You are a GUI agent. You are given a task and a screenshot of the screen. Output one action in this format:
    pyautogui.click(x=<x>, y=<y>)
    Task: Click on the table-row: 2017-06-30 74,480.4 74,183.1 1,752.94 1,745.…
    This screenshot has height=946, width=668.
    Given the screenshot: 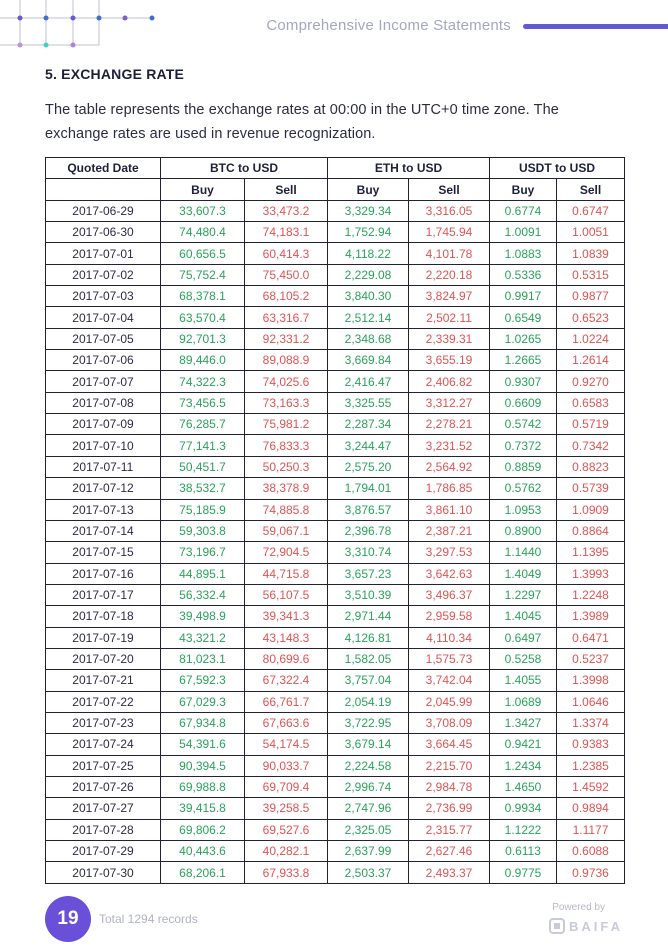 What is the action you would take?
    pyautogui.click(x=335, y=232)
    